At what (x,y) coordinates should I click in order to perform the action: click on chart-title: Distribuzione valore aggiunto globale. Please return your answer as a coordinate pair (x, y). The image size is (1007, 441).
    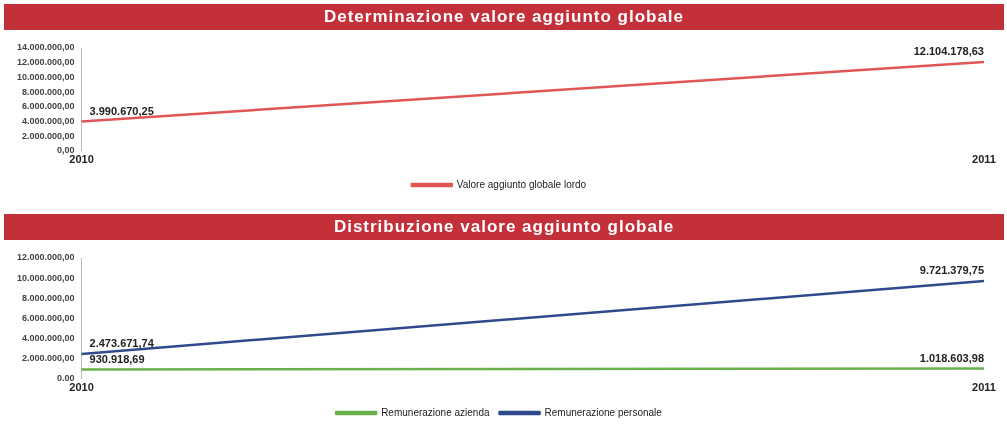
    Looking at the image, I should click on (504, 227).